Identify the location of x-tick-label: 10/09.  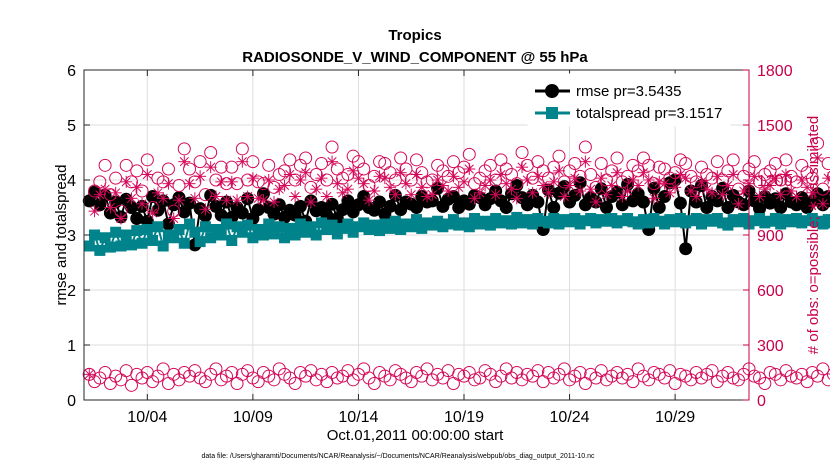
(253, 417).